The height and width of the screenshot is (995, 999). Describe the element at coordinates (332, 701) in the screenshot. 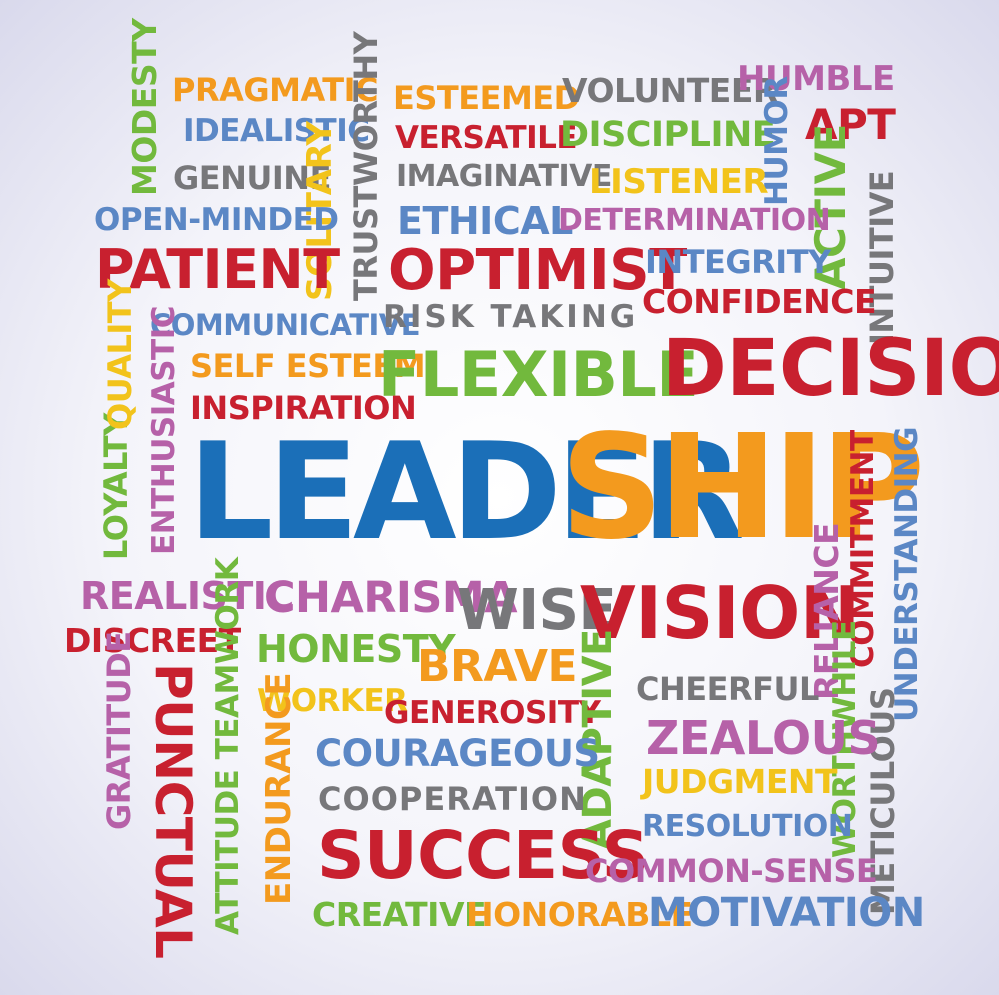

I see `word-worker: WORKER` at that location.